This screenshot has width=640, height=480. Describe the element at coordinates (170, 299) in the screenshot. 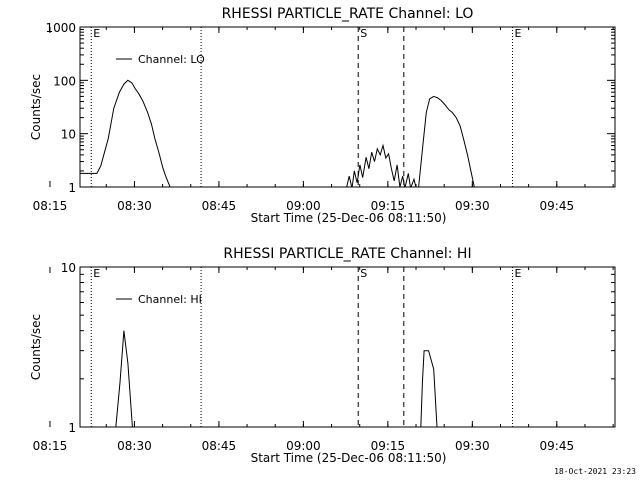

I see `legend-label: Channel: HI` at that location.